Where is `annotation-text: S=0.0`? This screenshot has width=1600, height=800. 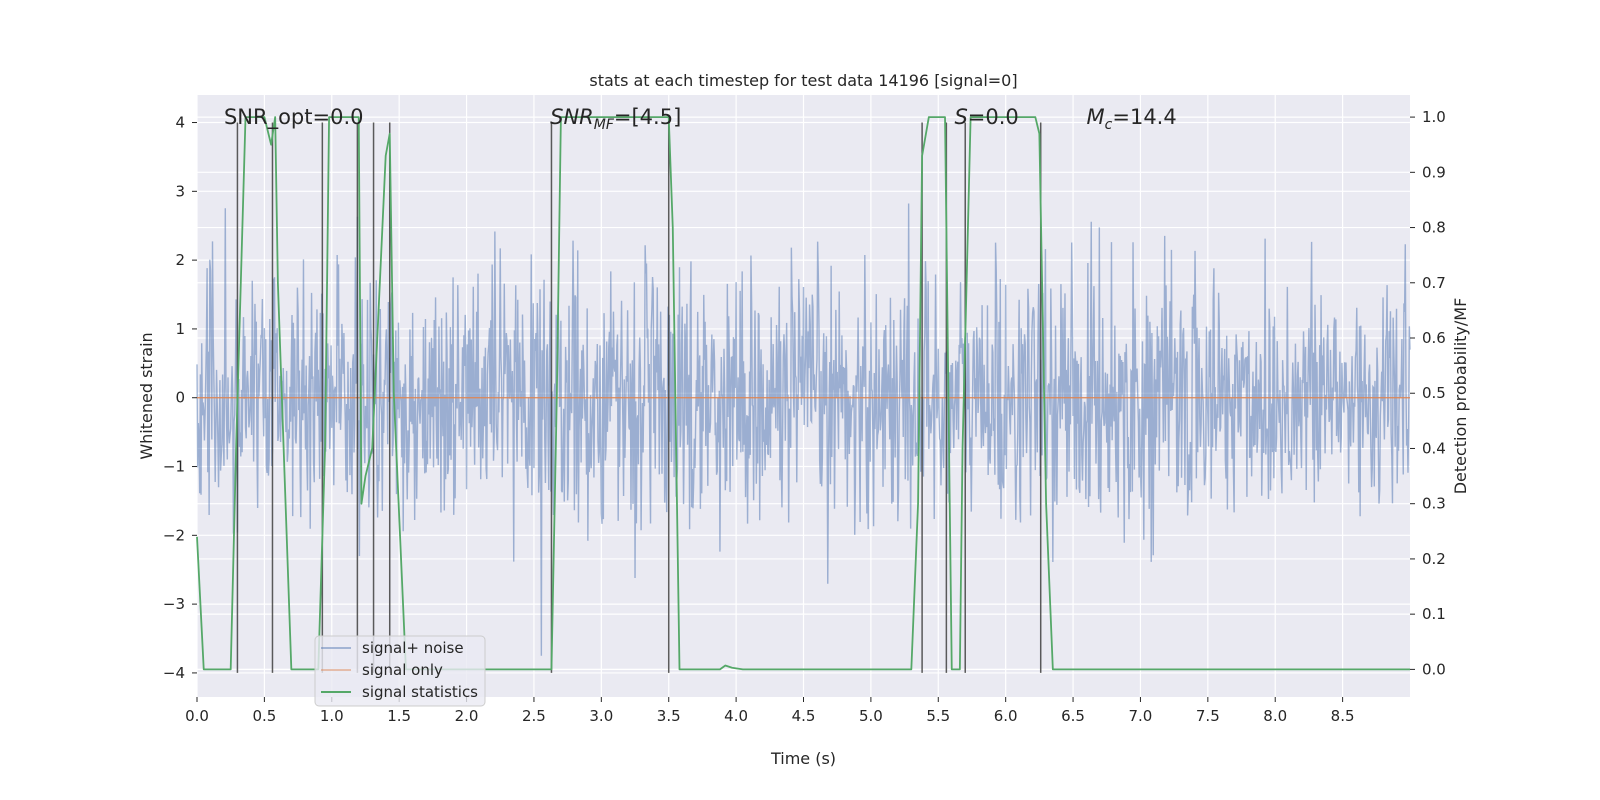 annotation-text: S=0.0 is located at coordinates (986, 117).